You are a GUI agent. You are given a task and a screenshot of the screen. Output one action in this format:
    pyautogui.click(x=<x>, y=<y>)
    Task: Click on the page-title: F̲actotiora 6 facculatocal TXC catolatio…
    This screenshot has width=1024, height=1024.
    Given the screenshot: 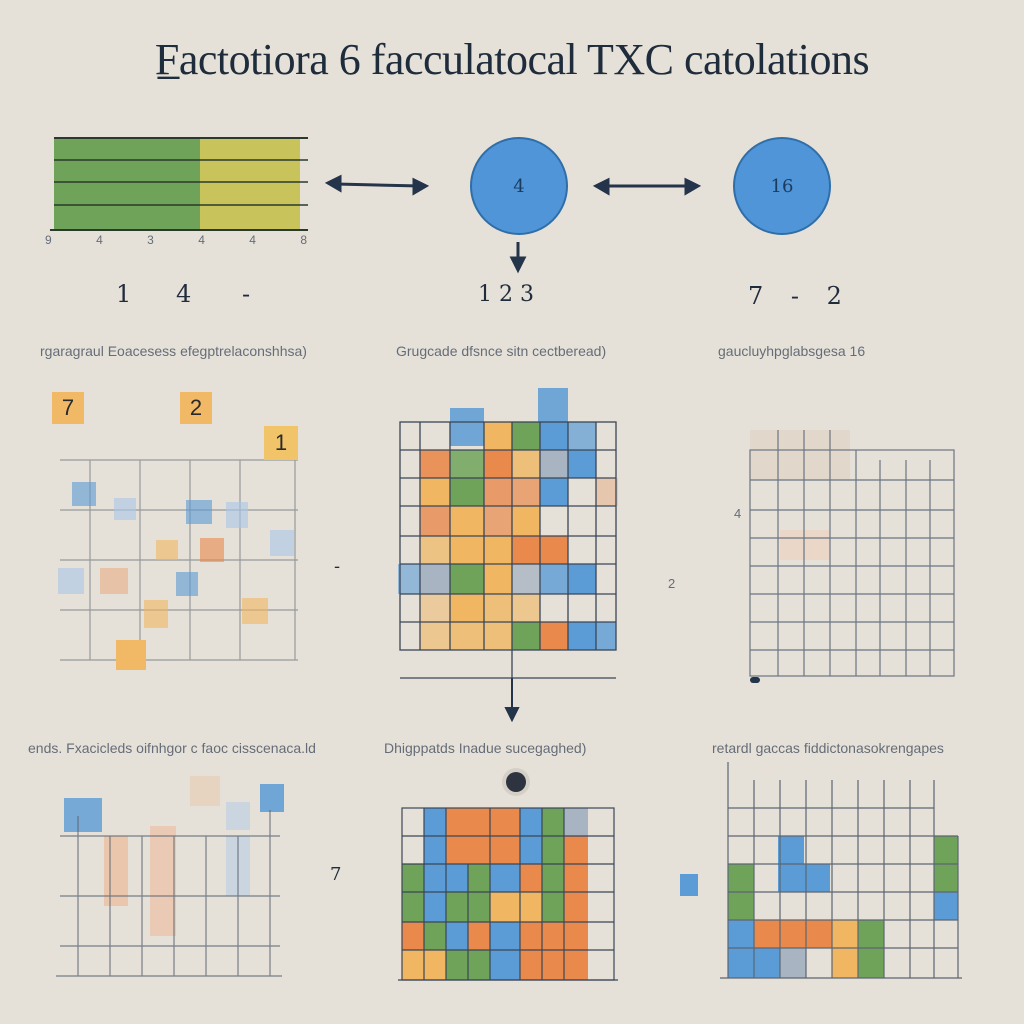 What is the action you would take?
    pyautogui.click(x=512, y=59)
    